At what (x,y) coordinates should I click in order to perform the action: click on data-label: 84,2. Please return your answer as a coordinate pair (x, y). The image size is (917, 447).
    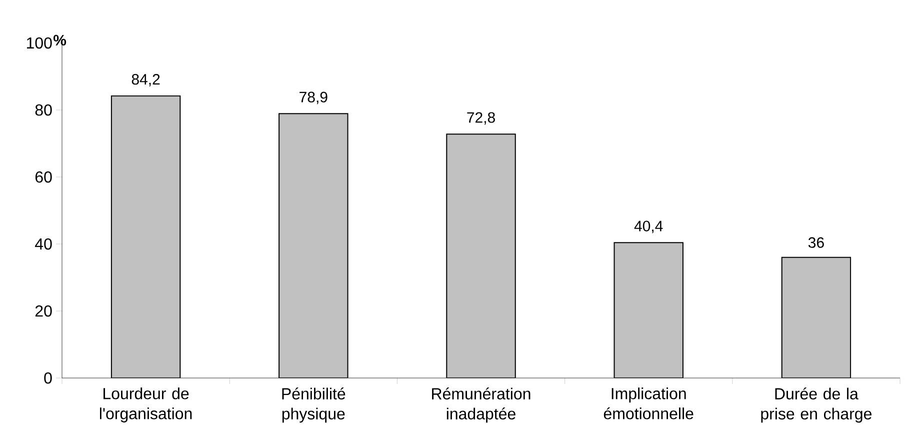
    Looking at the image, I should click on (146, 80).